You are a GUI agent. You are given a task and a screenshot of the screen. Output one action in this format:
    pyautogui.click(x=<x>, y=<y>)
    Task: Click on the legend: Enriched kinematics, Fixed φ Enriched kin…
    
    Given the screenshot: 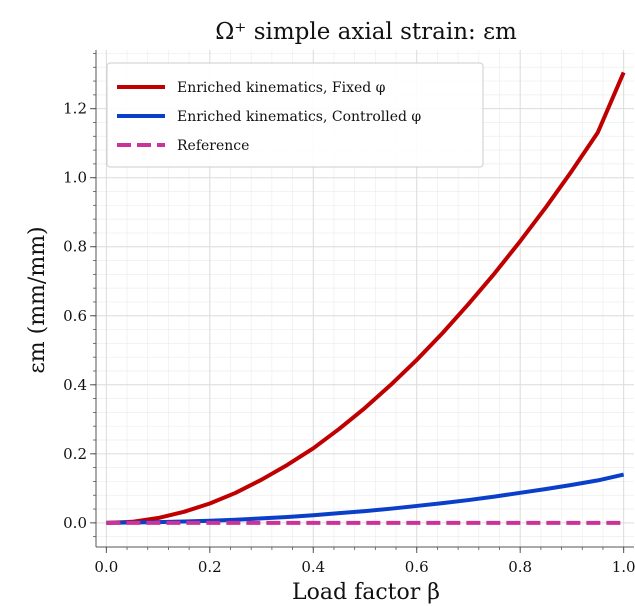 What is the action you would take?
    pyautogui.click(x=295, y=115)
    